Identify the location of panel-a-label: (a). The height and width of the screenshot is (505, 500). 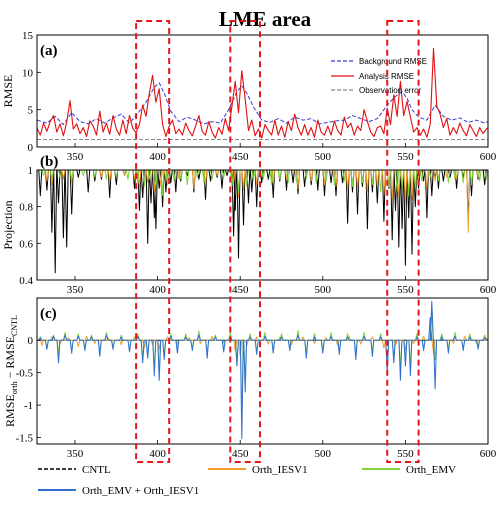
(49, 51).